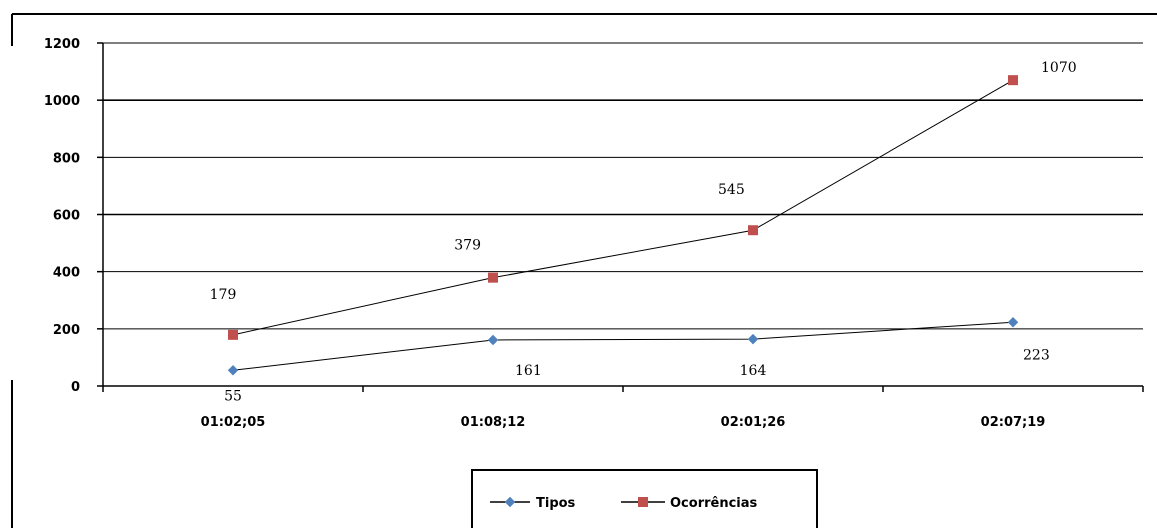 Image resolution: width=1157 pixels, height=532 pixels. I want to click on data-label-ocorrencias: 1070, so click(1059, 68).